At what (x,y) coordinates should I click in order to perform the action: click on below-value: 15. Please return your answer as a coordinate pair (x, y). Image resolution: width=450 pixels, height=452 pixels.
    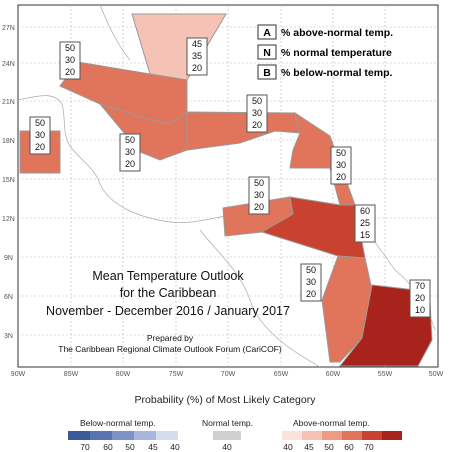
    Looking at the image, I should click on (365, 235).